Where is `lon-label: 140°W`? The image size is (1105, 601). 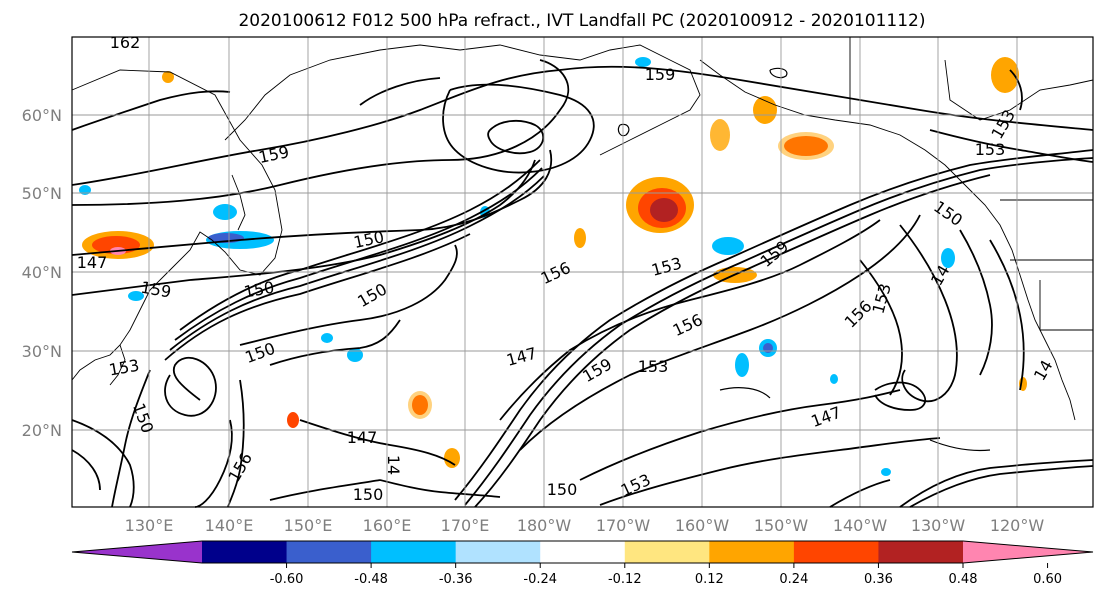 lon-label: 140°W is located at coordinates (860, 525).